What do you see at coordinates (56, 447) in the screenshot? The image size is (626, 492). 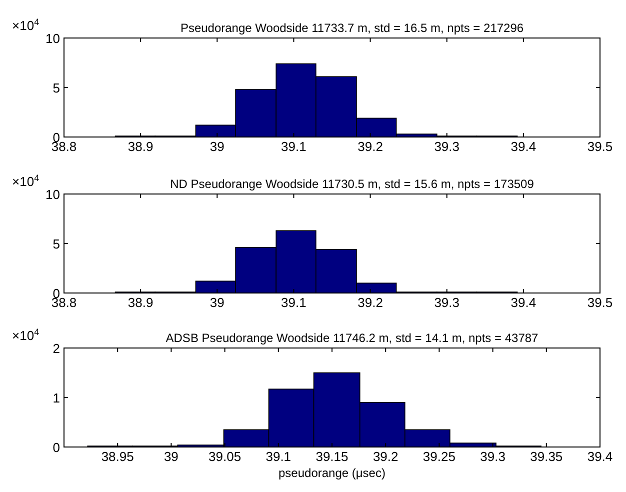 I see `y-tick-label: 0` at bounding box center [56, 447].